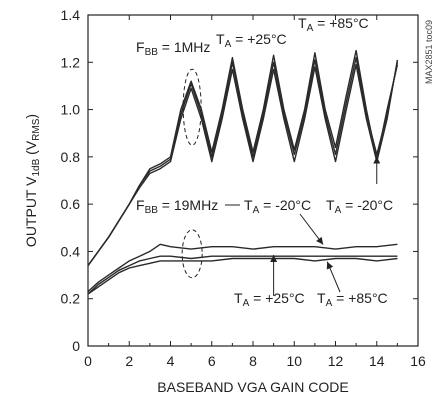 This screenshot has width=445, height=407. Describe the element at coordinates (253, 361) in the screenshot. I see `x-tick-label: 8` at that location.